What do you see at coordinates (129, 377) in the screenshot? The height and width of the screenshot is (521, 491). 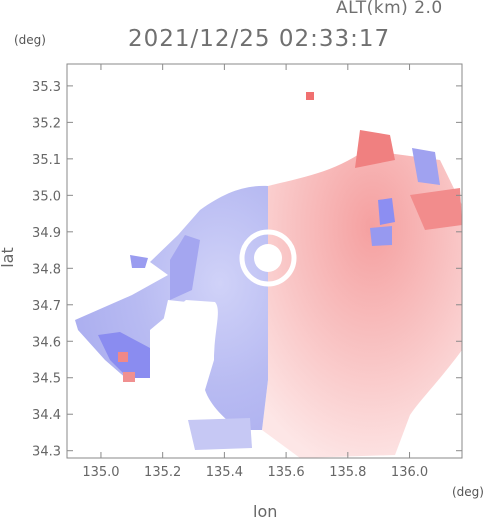 I see `red-small-cell-sw2` at bounding box center [129, 377].